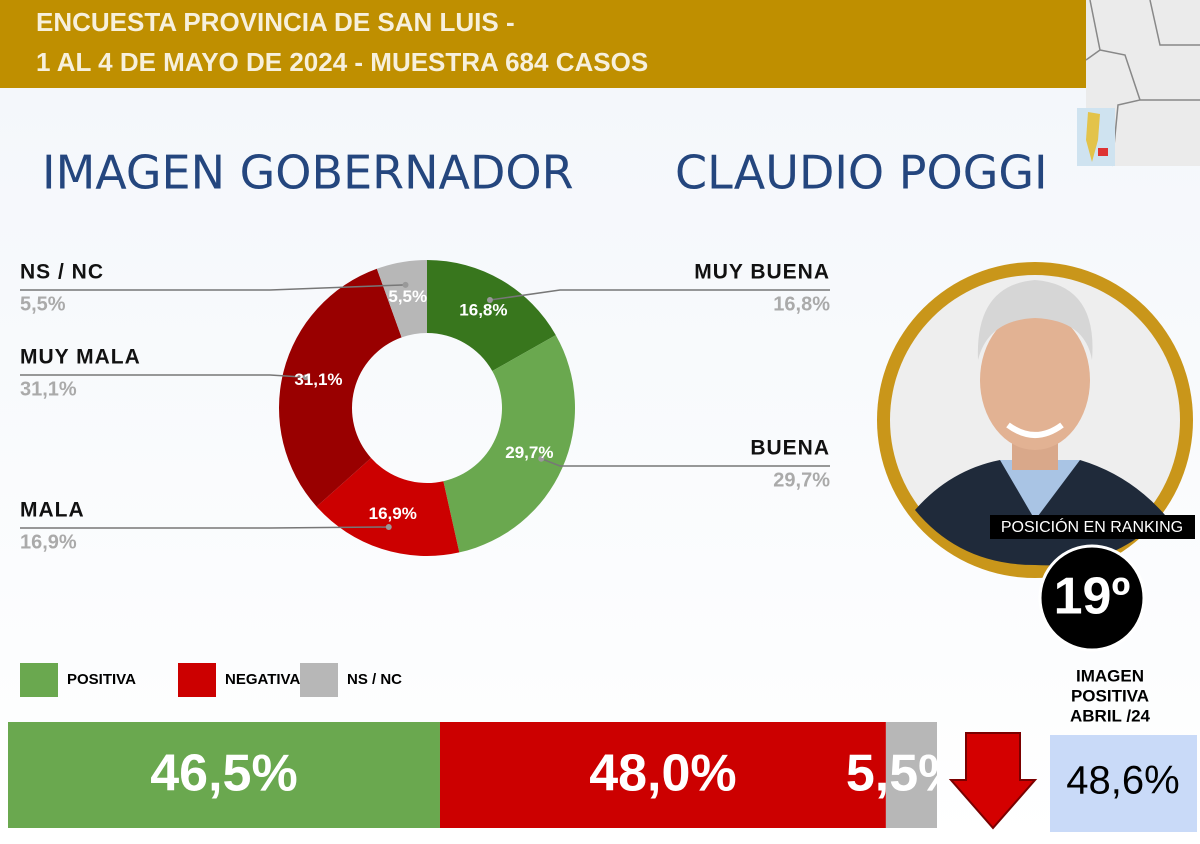 The width and height of the screenshot is (1200, 844). Describe the element at coordinates (790, 448) in the screenshot. I see `category-label: BUENA` at that location.